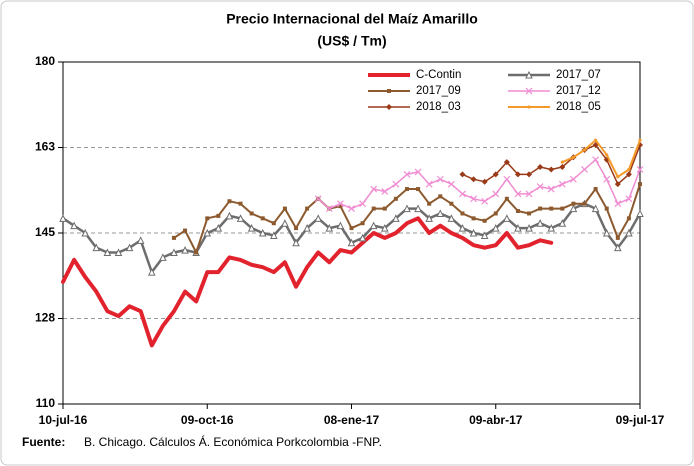  I want to click on x-tick-label: 09-oct-16, so click(207, 420).